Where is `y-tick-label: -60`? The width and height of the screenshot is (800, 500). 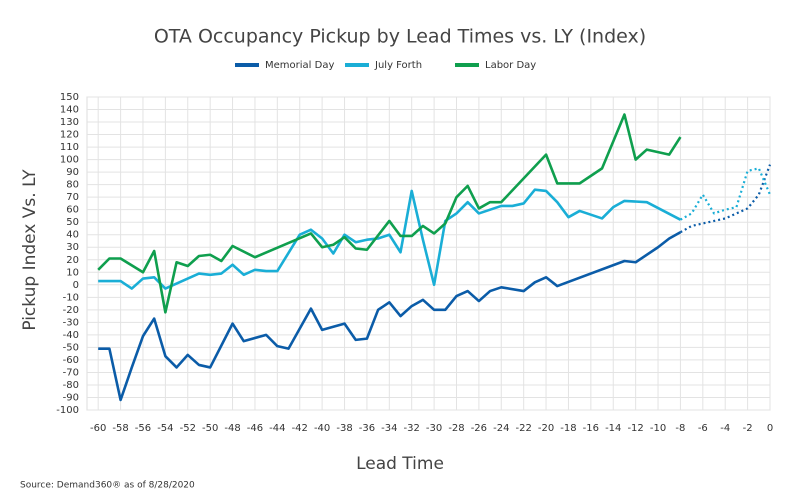 y-tick-label: -60 is located at coordinates (71, 360).